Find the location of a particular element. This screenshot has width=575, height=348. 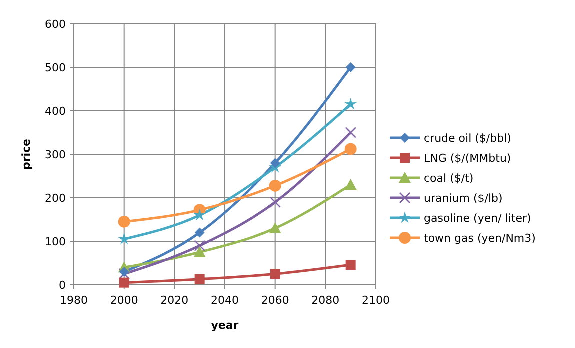

x-tick-label: 2100 is located at coordinates (376, 300).